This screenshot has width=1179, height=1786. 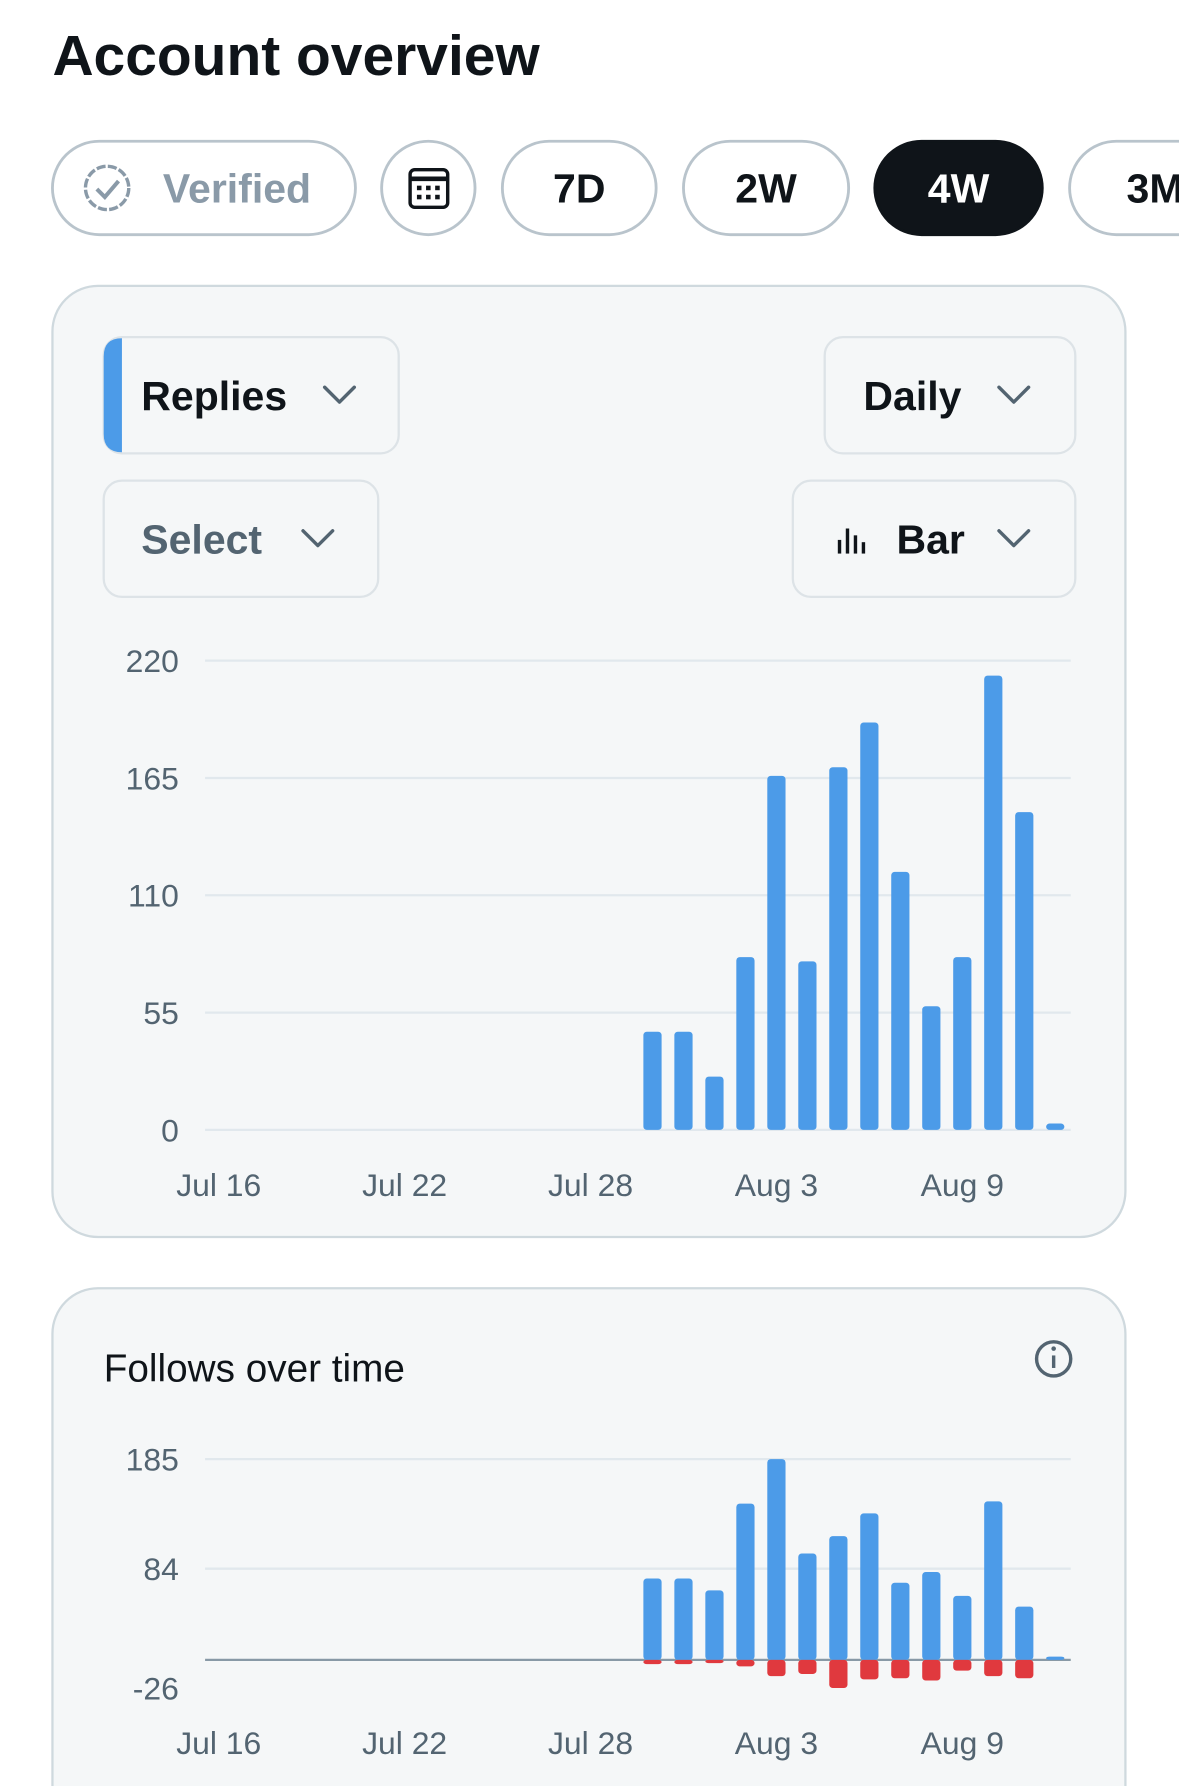 What do you see at coordinates (152, 661) in the screenshot?
I see `y-tick-label: 220` at bounding box center [152, 661].